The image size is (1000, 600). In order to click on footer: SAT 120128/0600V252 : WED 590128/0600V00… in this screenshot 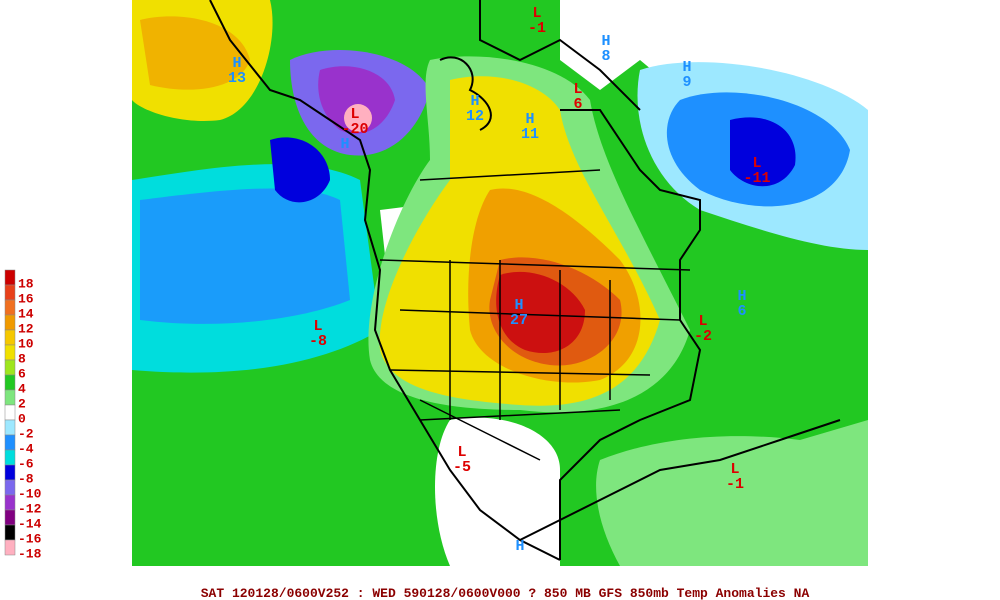, I will do `click(505, 593)`.